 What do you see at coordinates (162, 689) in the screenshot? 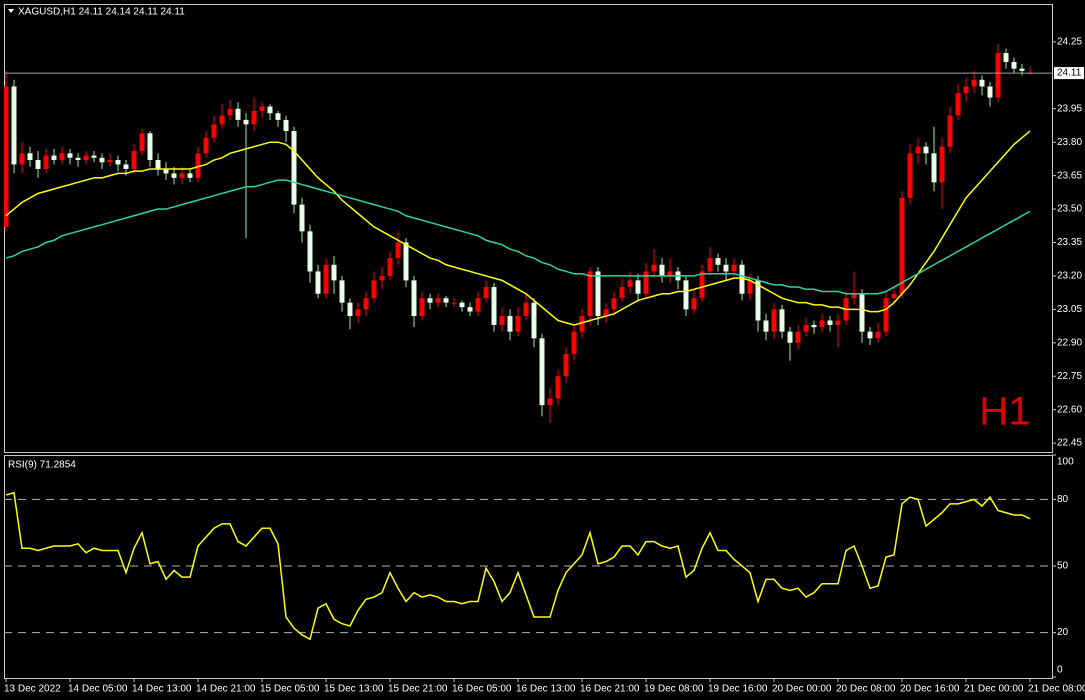
I see `x-tick-label: 14 Dec 13:00` at bounding box center [162, 689].